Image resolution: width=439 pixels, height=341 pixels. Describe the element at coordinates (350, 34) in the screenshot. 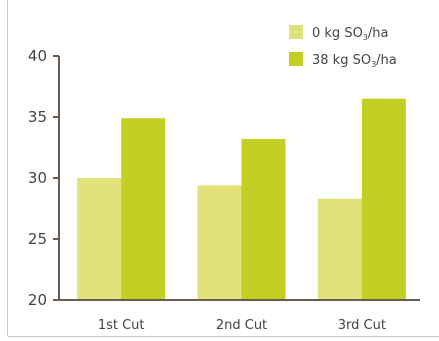

I see `legend-label-0: 0 kg SO3/ha` at that location.